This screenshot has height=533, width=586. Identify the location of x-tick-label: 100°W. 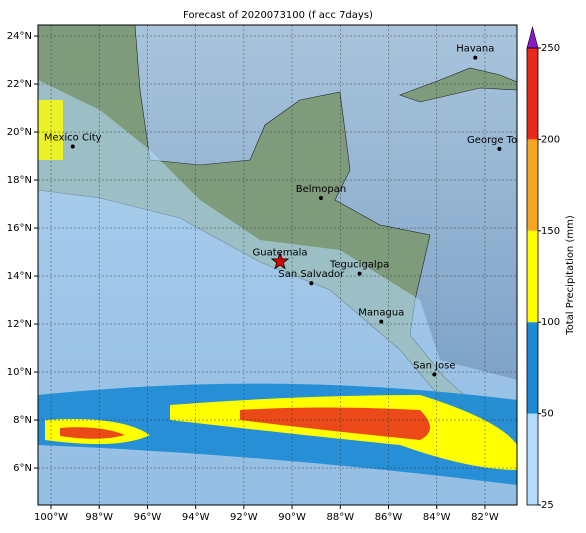
(51, 517).